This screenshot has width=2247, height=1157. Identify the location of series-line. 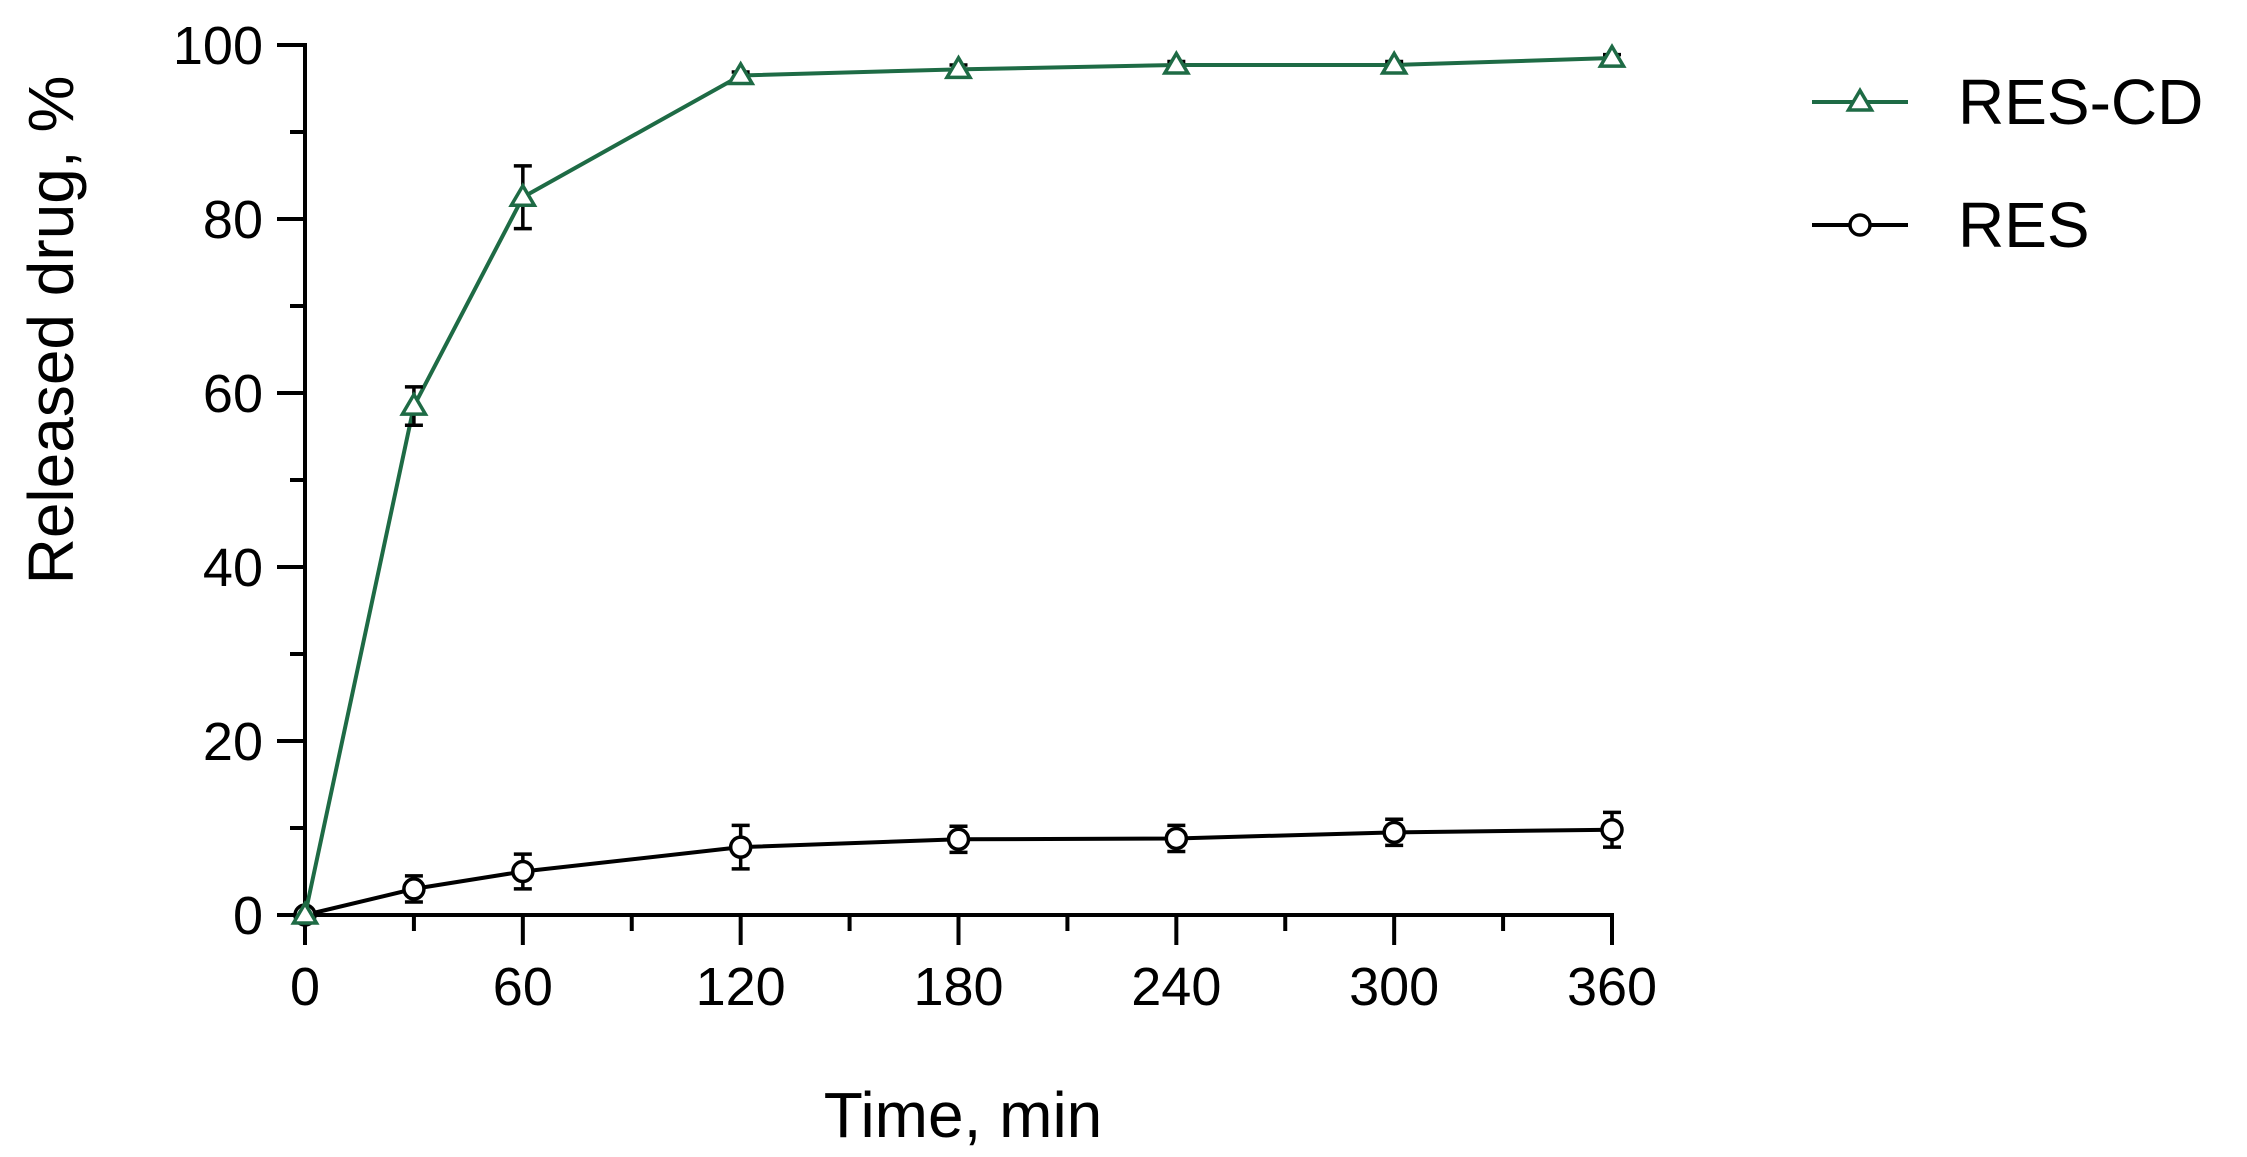
(958, 872).